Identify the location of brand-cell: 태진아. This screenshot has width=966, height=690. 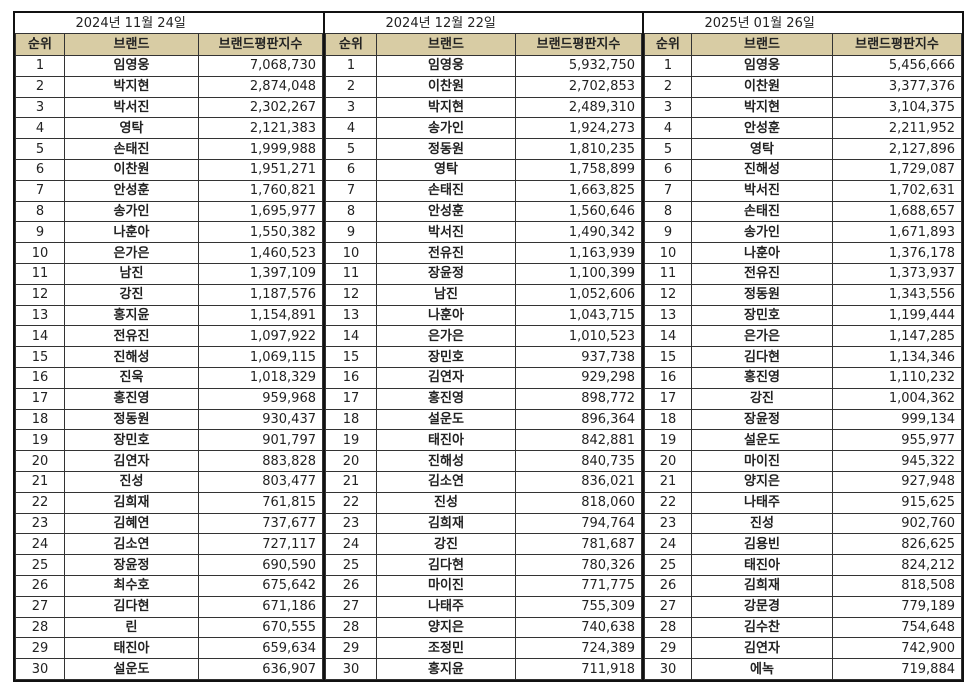
(131, 648).